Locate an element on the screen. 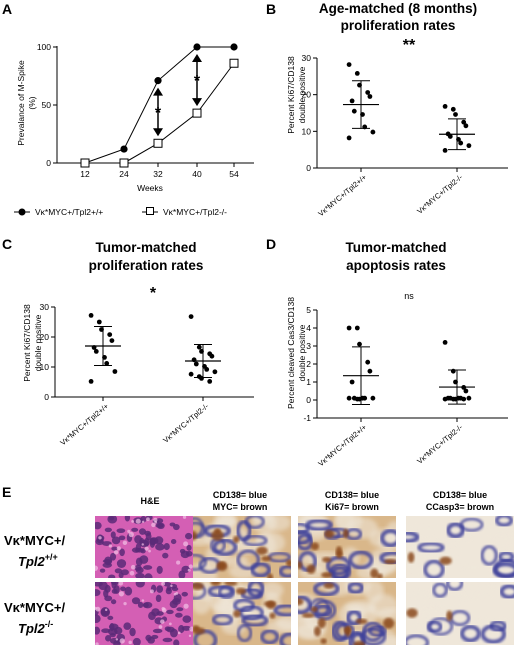 This screenshot has width=520, height=649. panel-b-title-line1: Age-matched (8 months) is located at coordinates (398, 8).